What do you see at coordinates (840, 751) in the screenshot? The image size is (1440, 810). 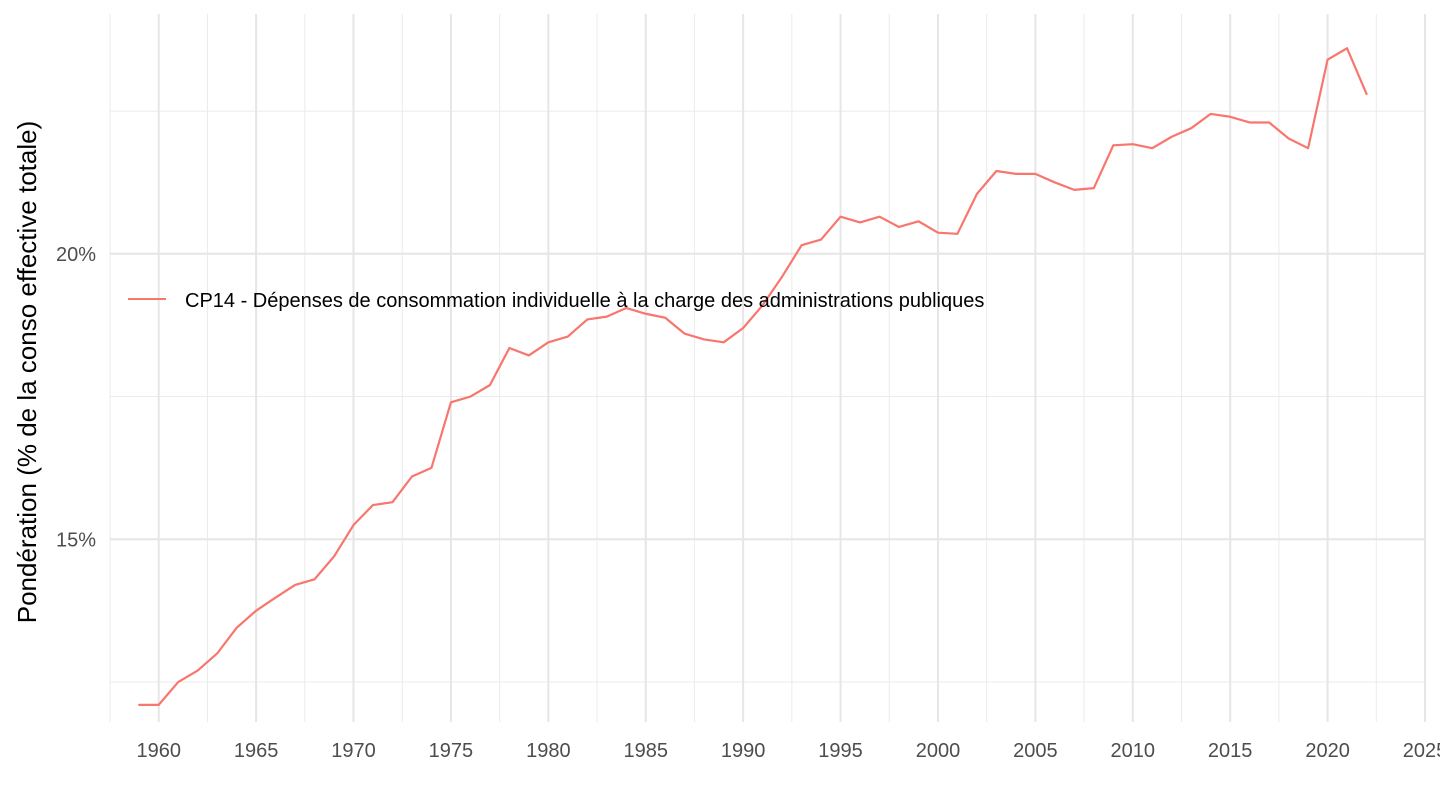 I see `x-tick-label: 1995` at bounding box center [840, 751].